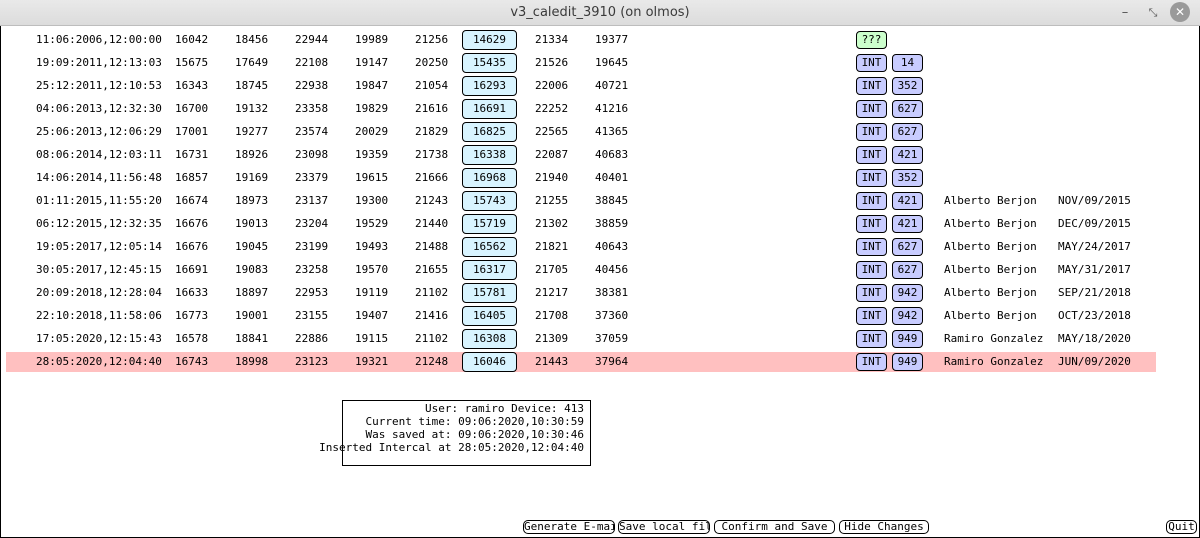  What do you see at coordinates (552, 292) in the screenshot?
I see `row-value-7: 21217` at bounding box center [552, 292].